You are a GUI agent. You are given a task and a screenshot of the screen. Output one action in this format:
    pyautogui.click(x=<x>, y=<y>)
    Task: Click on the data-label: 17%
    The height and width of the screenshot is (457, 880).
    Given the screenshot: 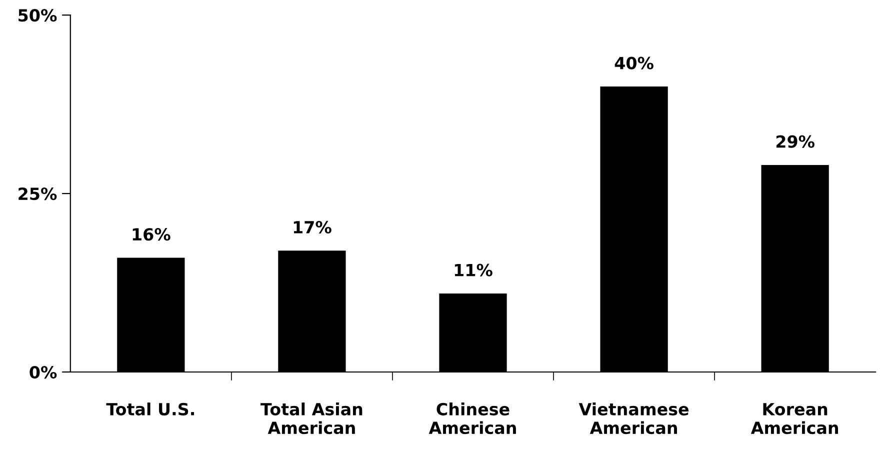 What is the action you would take?
    pyautogui.click(x=313, y=227)
    